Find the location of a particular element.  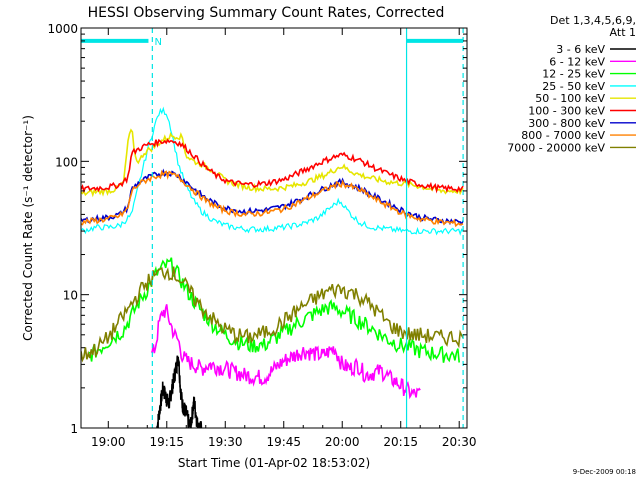

x-axis-label: Start Time (01-Apr-02 18:53:02) is located at coordinates (274, 463).